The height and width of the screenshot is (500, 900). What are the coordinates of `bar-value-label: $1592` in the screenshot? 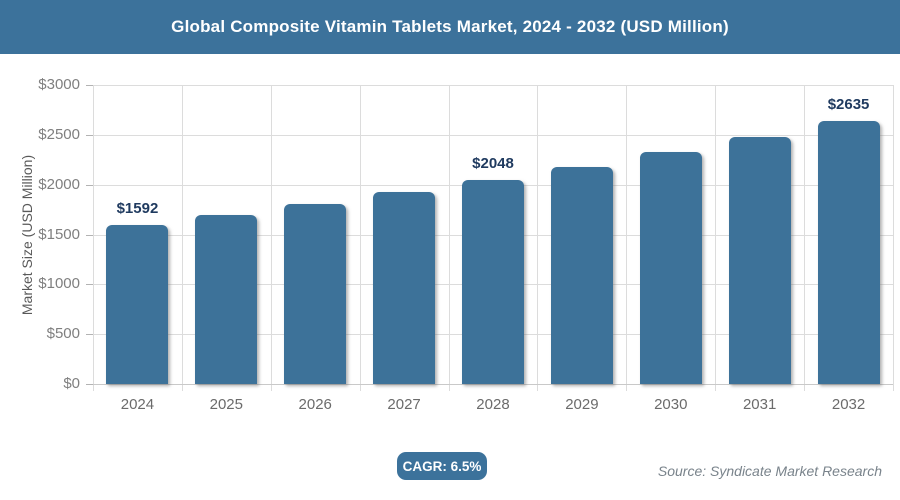 It's located at (137, 209).